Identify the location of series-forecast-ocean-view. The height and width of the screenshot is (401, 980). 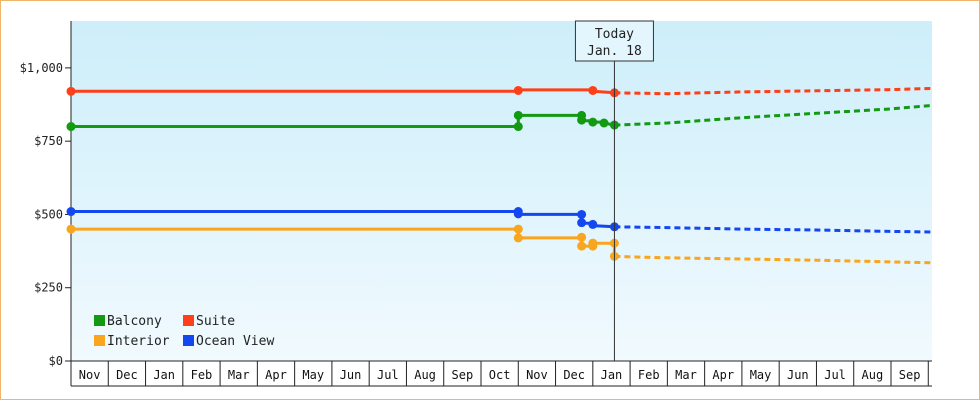
(773, 229).